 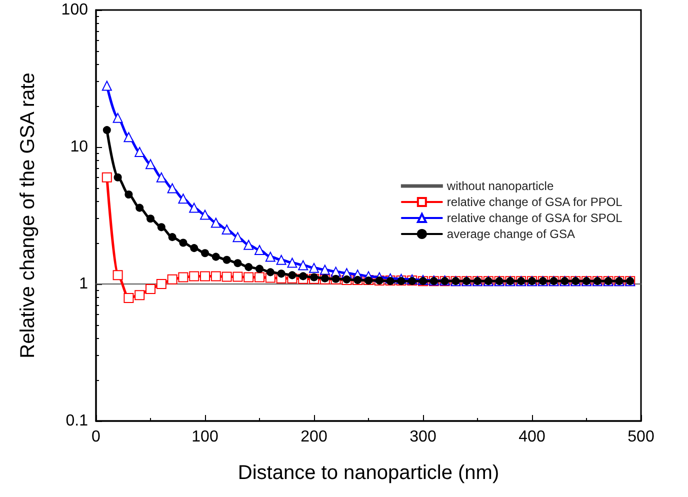 What do you see at coordinates (534, 218) in the screenshot?
I see `legend-label: relative change of GSA for SPOL` at bounding box center [534, 218].